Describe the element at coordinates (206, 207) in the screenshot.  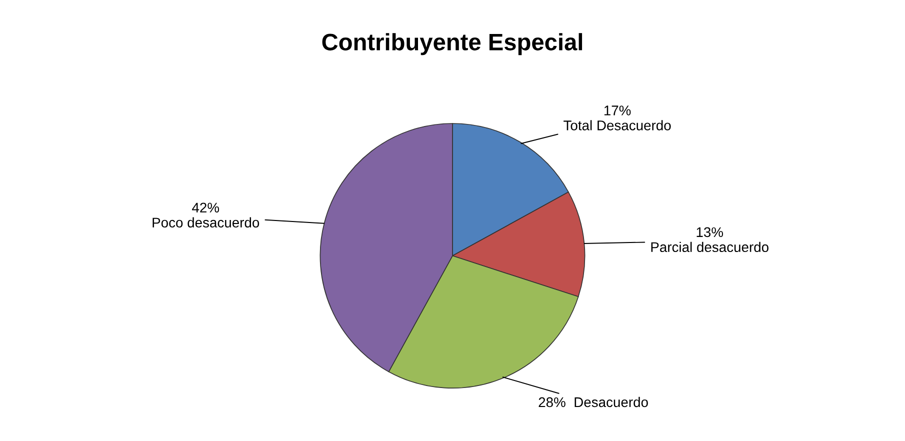
I see `data-label: 42%` at that location.